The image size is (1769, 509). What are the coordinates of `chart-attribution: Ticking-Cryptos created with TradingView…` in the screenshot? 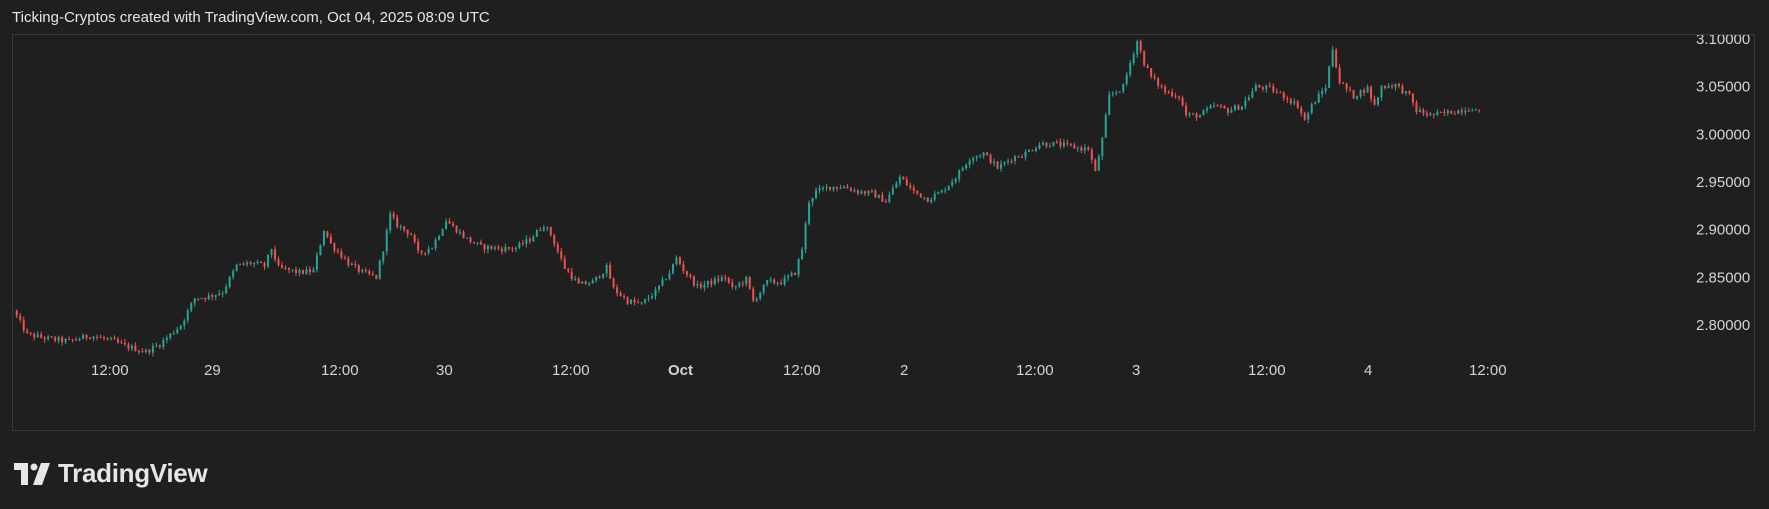 It's located at (251, 17).